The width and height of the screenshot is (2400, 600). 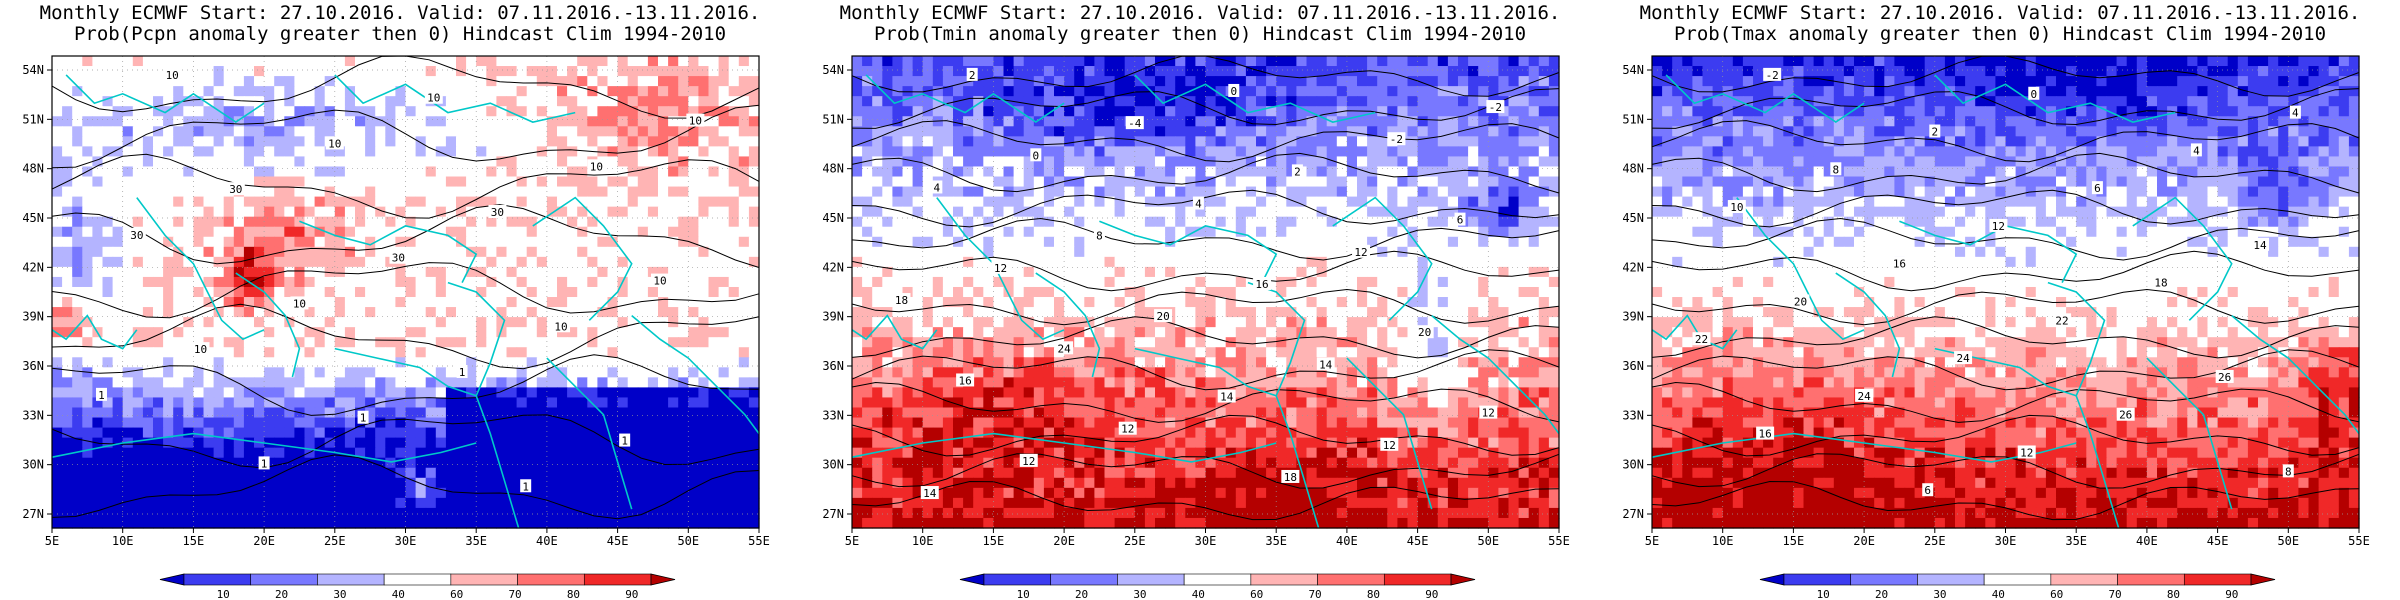 I want to click on y-tick-label: 42N, so click(x=33, y=267).